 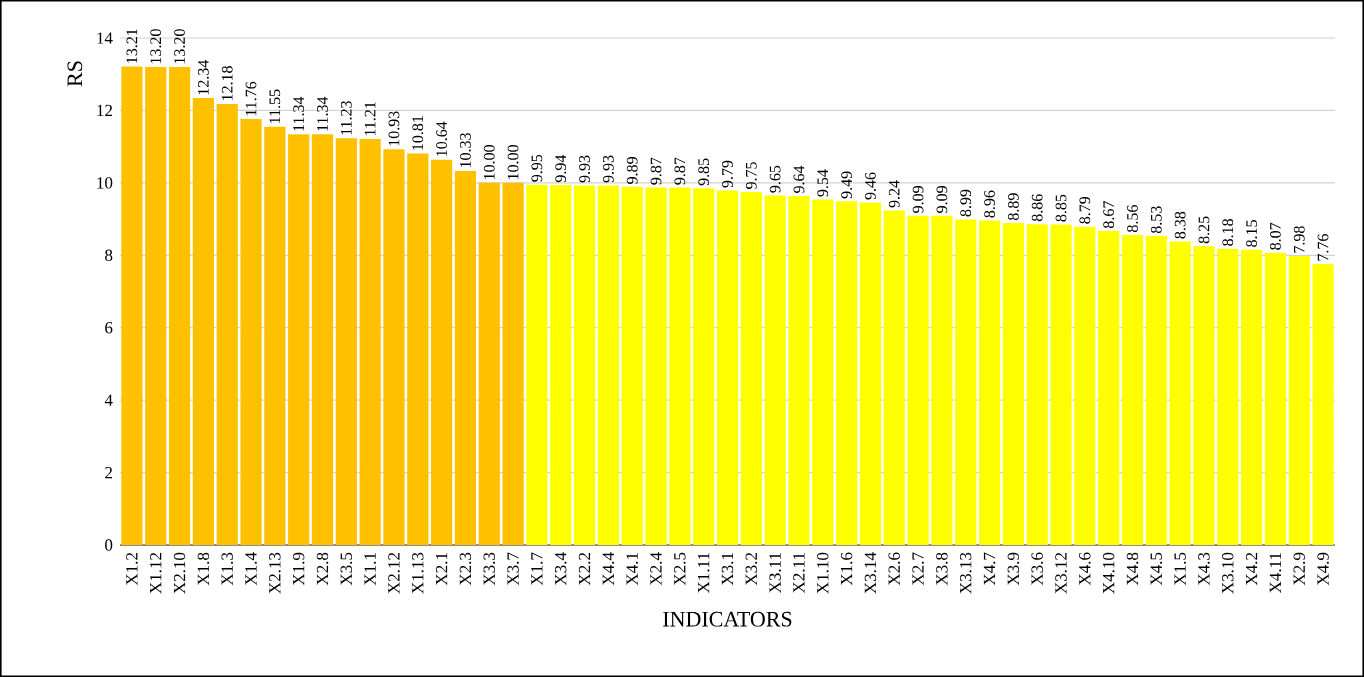 What do you see at coordinates (1013, 569) in the screenshot?
I see `x-tick-label: X3.9` at bounding box center [1013, 569].